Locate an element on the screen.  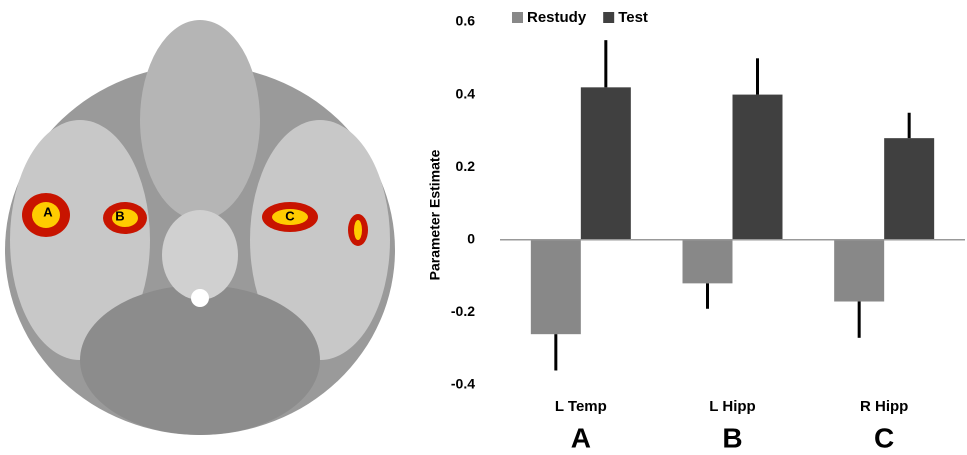
brainstem is located at coordinates (200, 255).